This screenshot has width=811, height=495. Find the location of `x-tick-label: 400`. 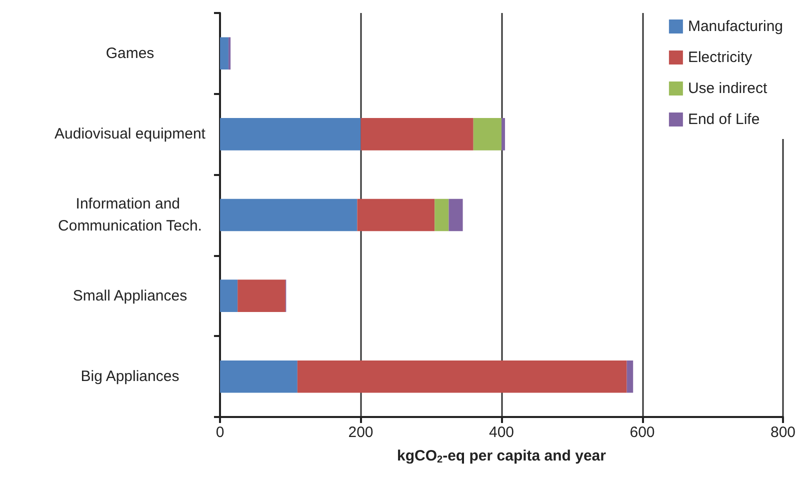

x-tick-label: 400 is located at coordinates (501, 432).